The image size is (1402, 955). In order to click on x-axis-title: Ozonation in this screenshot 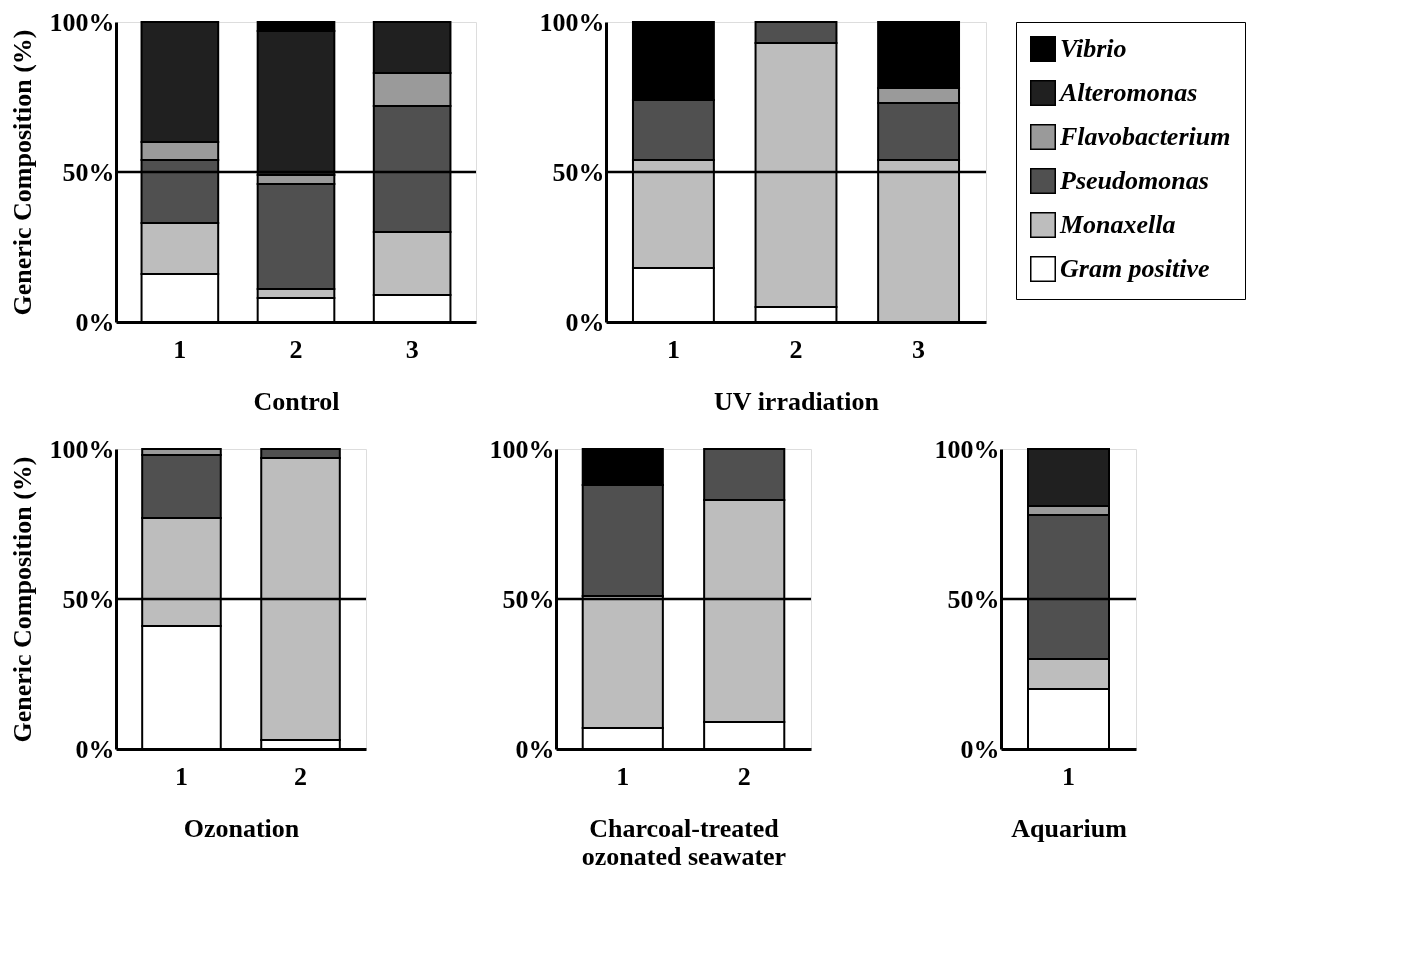, I will do `click(241, 828)`.